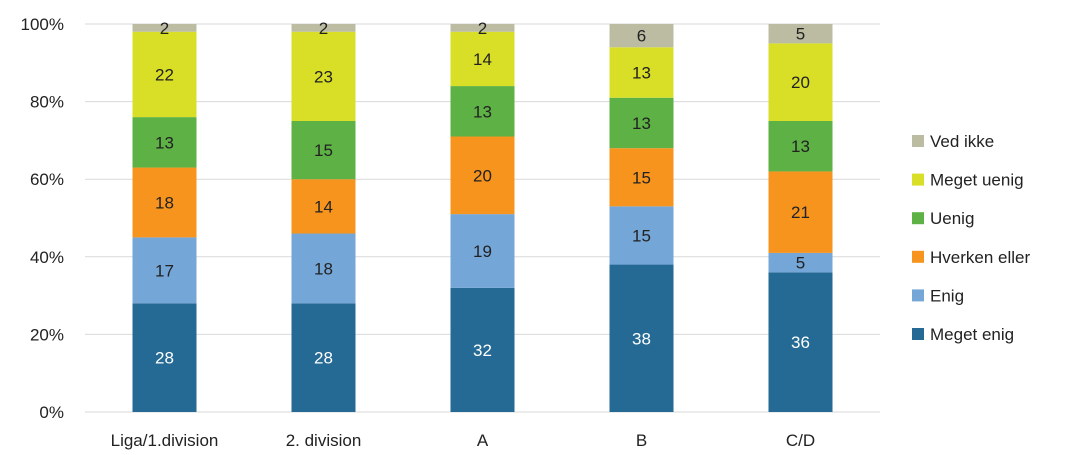  What do you see at coordinates (483, 440) in the screenshot?
I see `x-tick-label: A` at bounding box center [483, 440].